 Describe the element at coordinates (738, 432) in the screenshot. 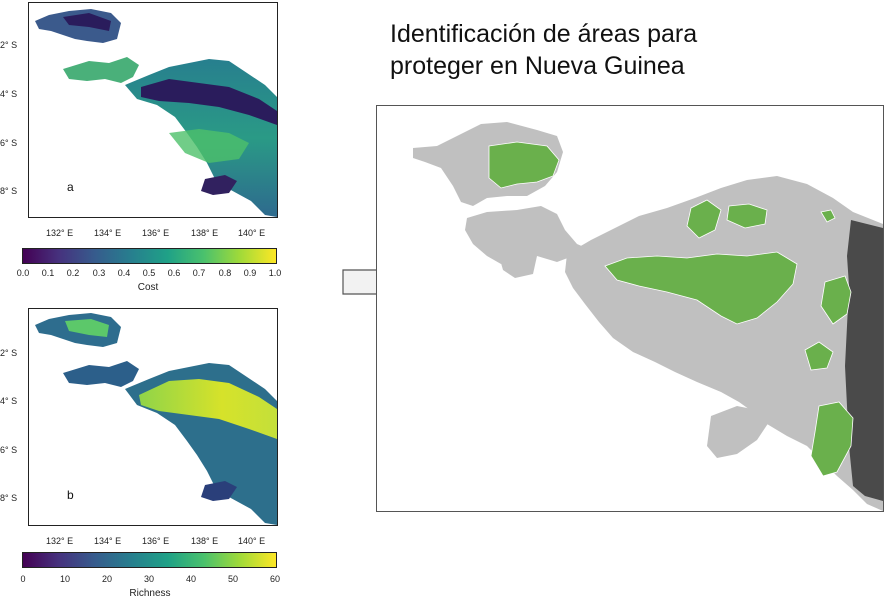

I see `land-southwest-lobe` at that location.